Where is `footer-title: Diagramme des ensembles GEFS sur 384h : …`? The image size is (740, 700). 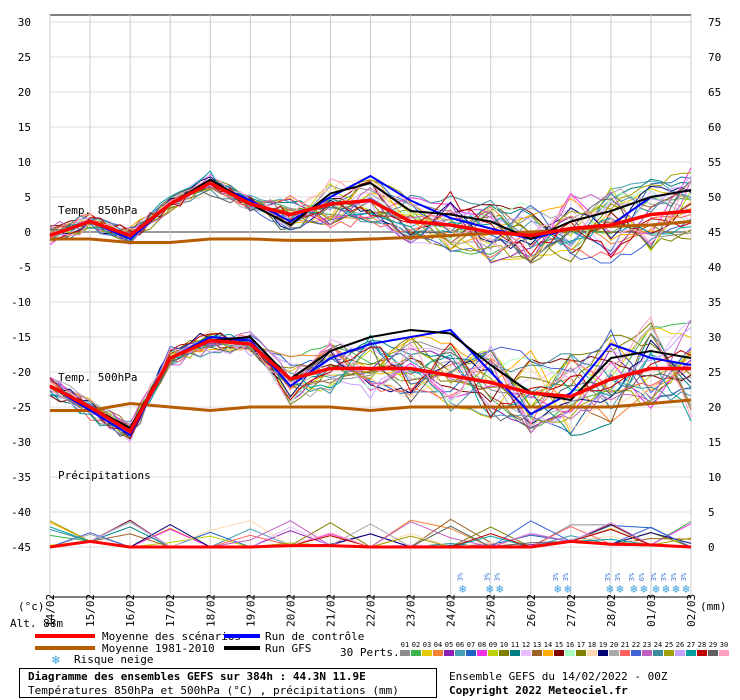
footer-title: Diagramme des ensembles GEFS sur 384h : … is located at coordinates (197, 676).